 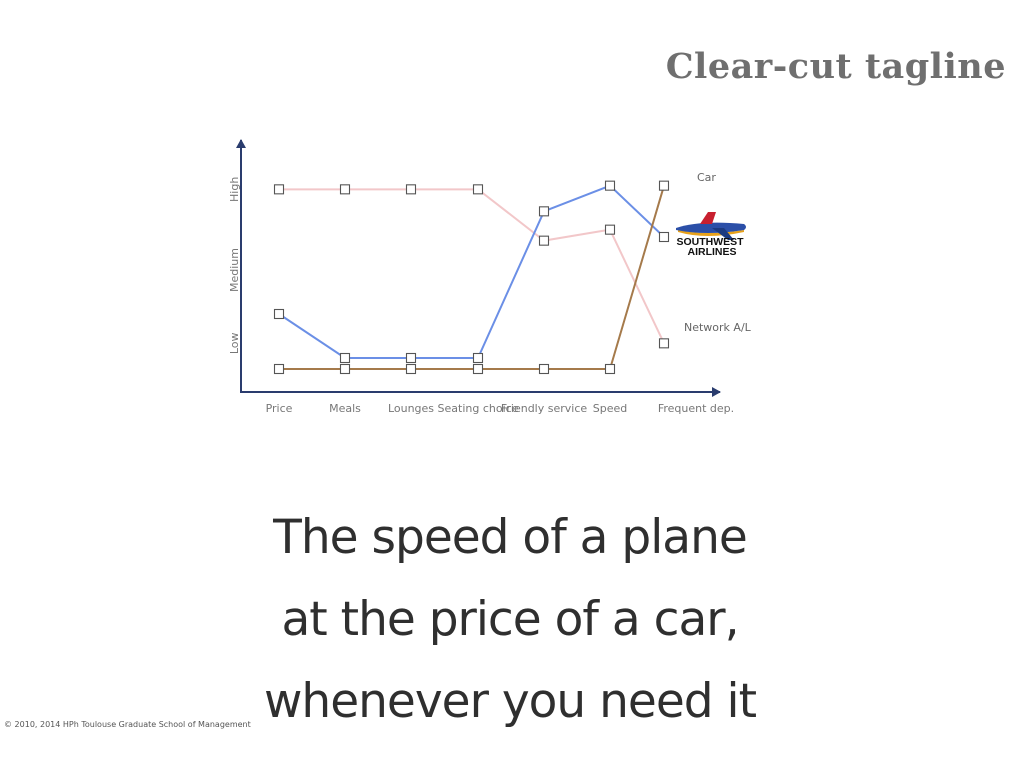 What do you see at coordinates (544, 408) in the screenshot?
I see `x-tick-friendly-service: Friendly service` at bounding box center [544, 408].